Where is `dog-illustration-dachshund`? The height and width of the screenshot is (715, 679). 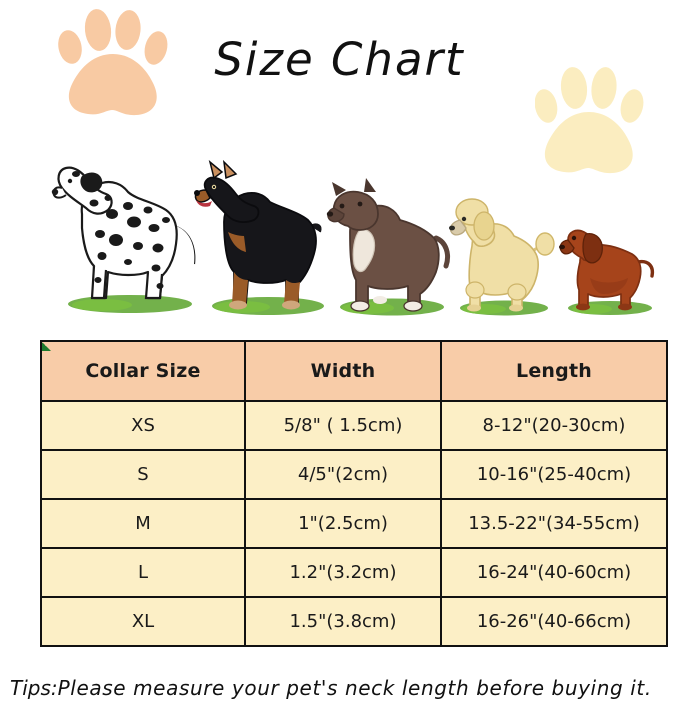 dog-illustration-dachshund is located at coordinates (608, 266).